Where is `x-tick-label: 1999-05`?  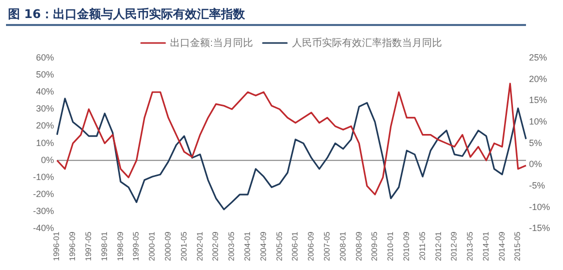
x-tick-label: 1999-05 is located at coordinates (136, 246).